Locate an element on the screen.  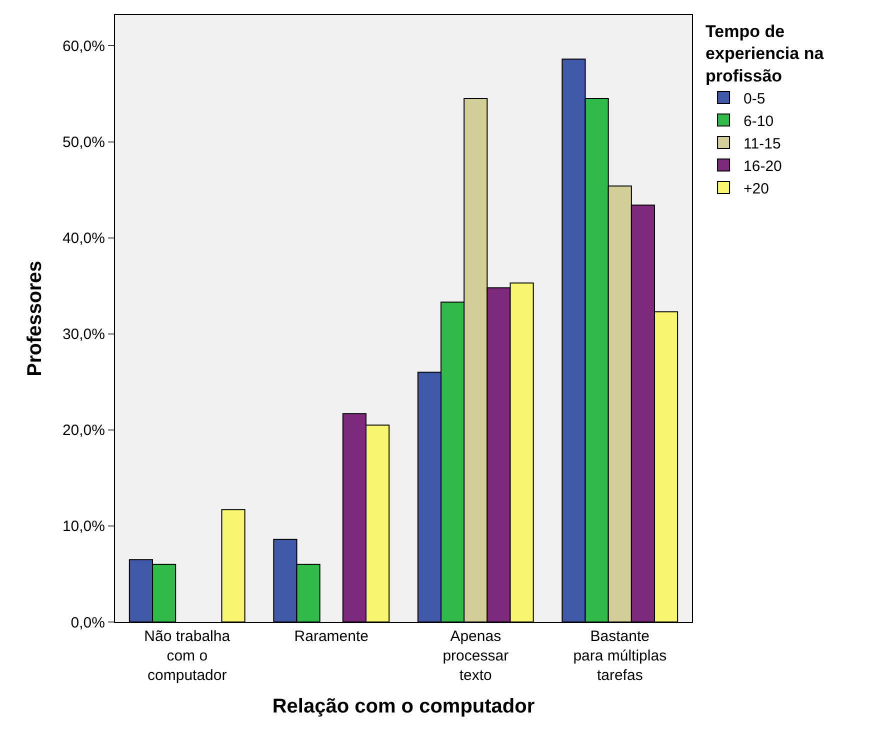
y-tick-label: 50,0% is located at coordinates (83, 143).